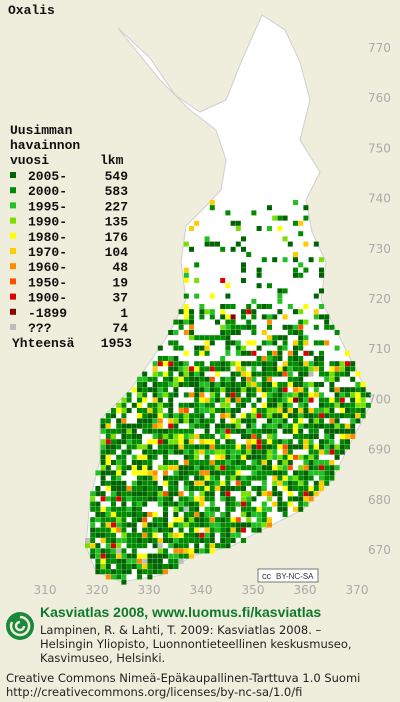 The height and width of the screenshot is (702, 400). I want to click on legend-swatch, so click(13, 311).